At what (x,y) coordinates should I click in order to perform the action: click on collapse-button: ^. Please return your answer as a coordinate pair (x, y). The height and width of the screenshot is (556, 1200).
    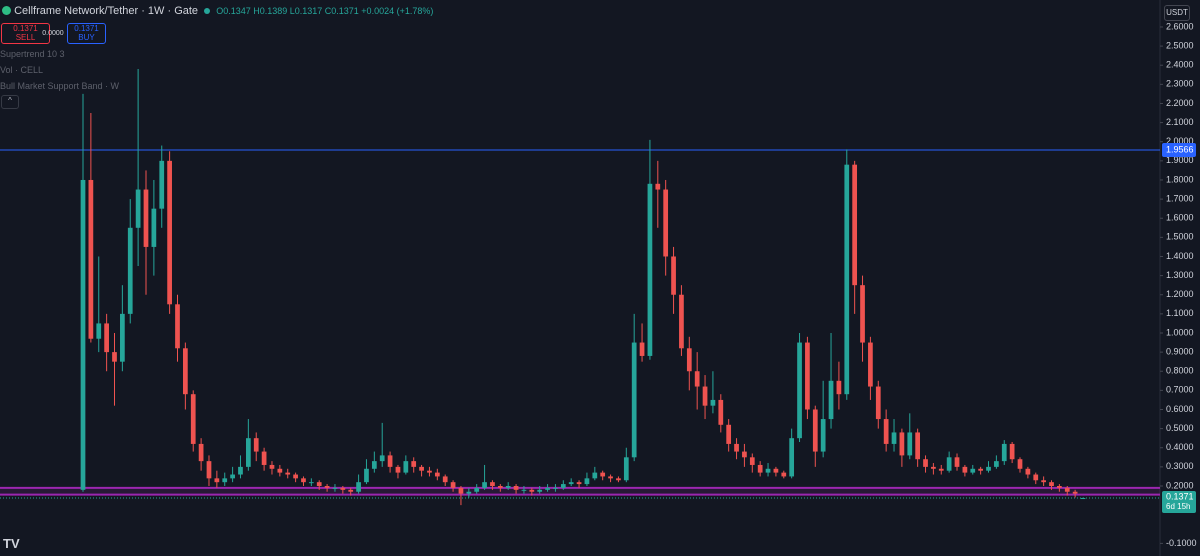
    Looking at the image, I should click on (10, 102).